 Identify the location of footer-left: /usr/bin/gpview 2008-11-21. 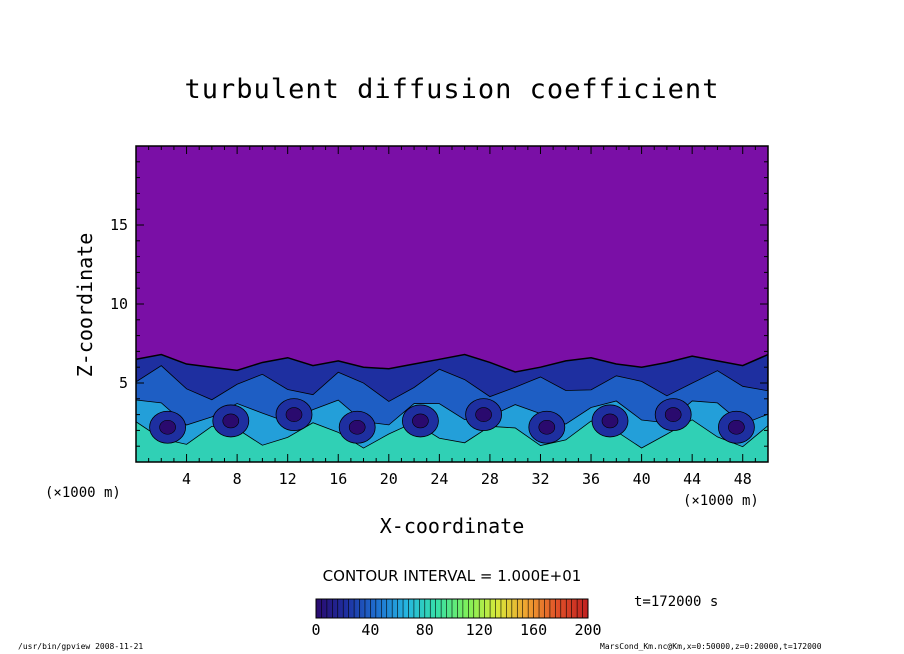
(81, 646).